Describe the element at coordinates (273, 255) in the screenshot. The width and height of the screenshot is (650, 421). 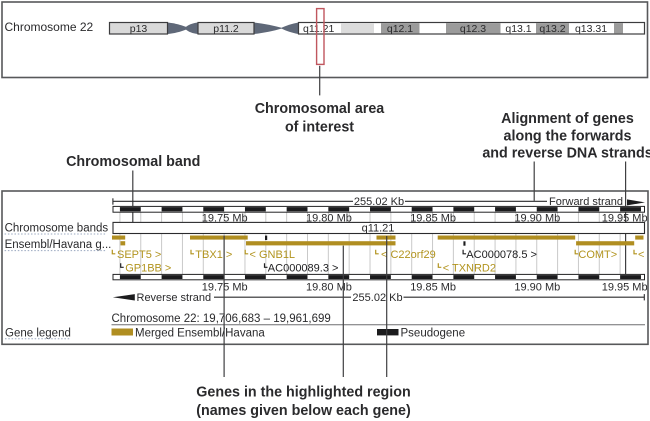
I see `svg-text: < GNB1L` at that location.